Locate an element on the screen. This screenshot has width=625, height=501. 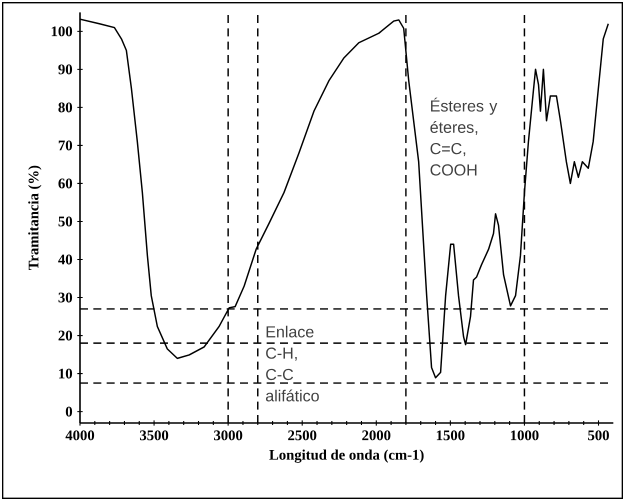
x-tick-label: 4000 is located at coordinates (80, 435).